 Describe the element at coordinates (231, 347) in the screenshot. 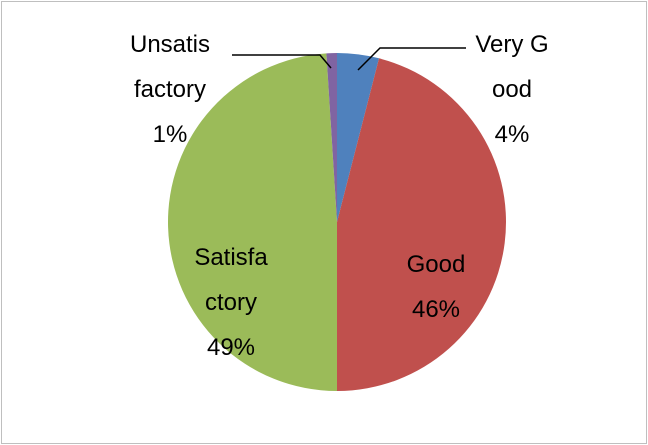

I see `percent-label: 49%` at that location.